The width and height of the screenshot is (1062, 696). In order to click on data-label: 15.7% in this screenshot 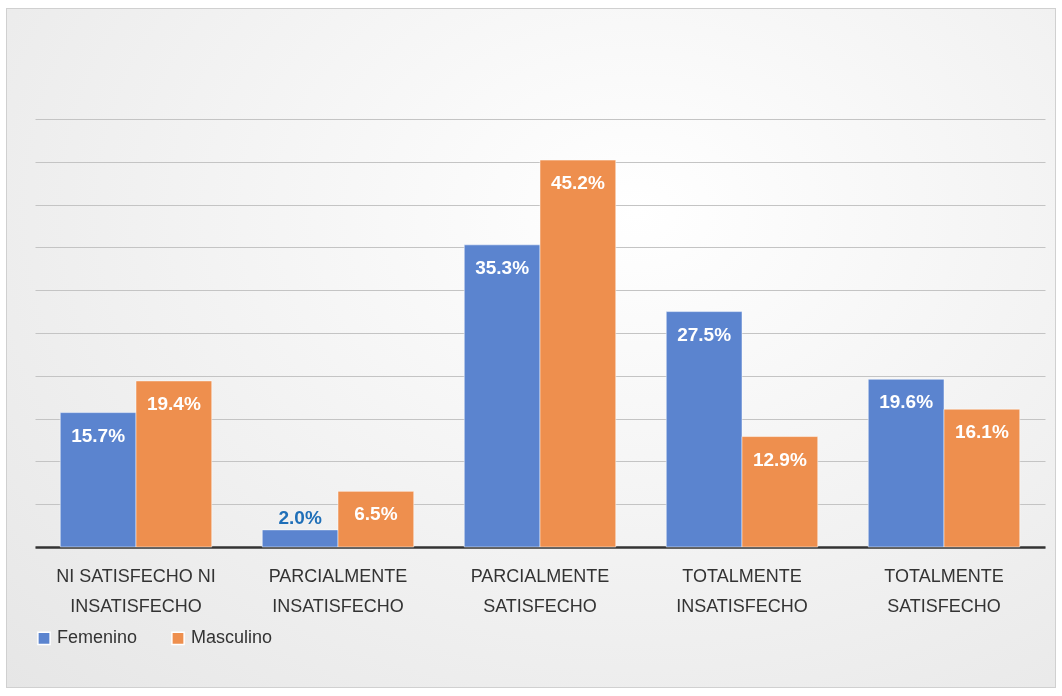, I will do `click(98, 435)`.